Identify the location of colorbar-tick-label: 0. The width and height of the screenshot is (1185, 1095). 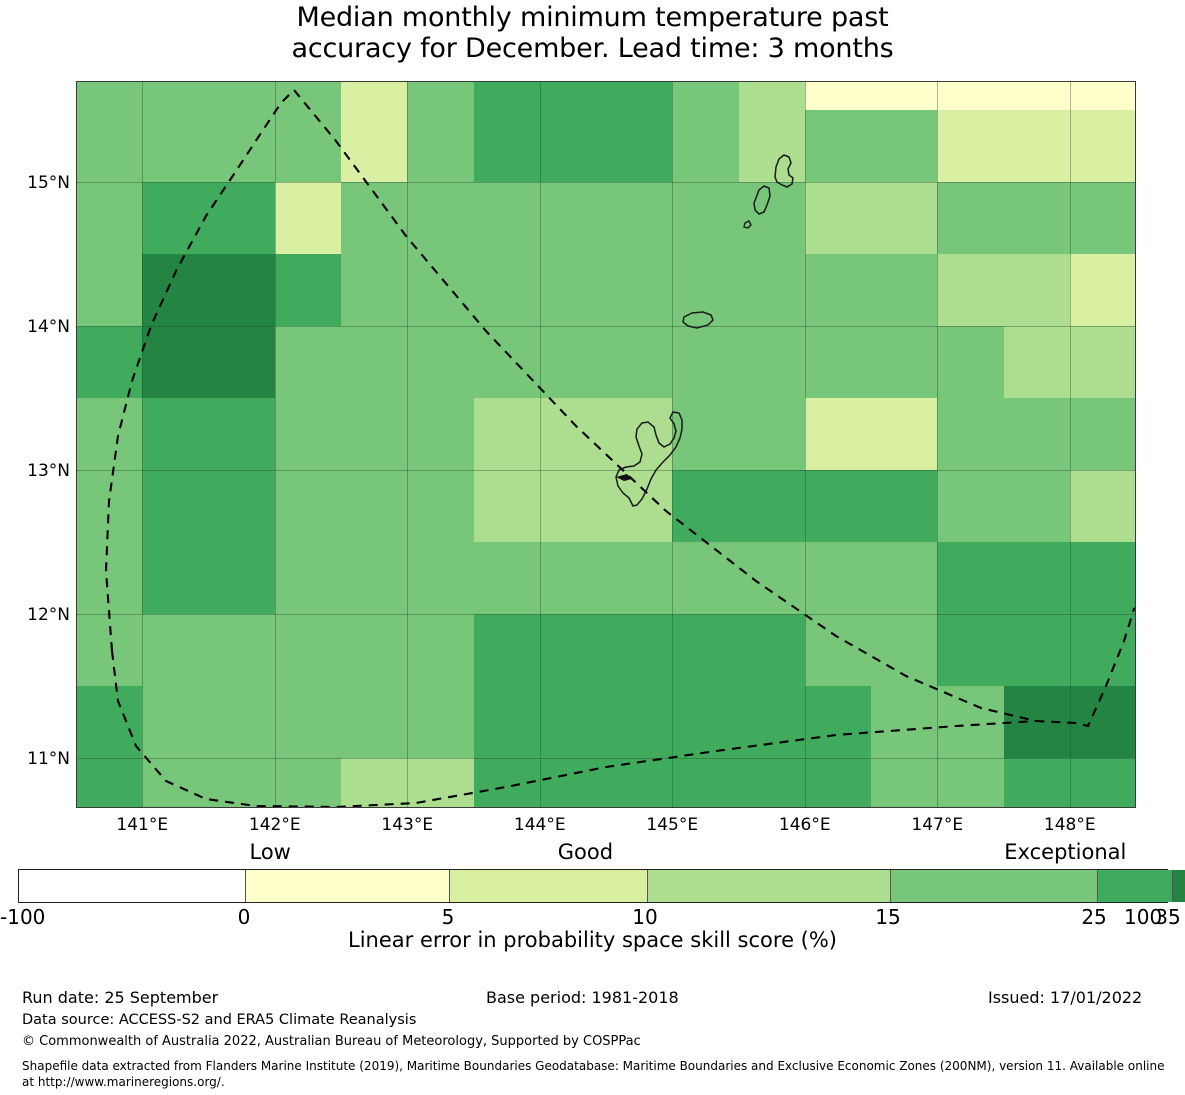
(244, 917).